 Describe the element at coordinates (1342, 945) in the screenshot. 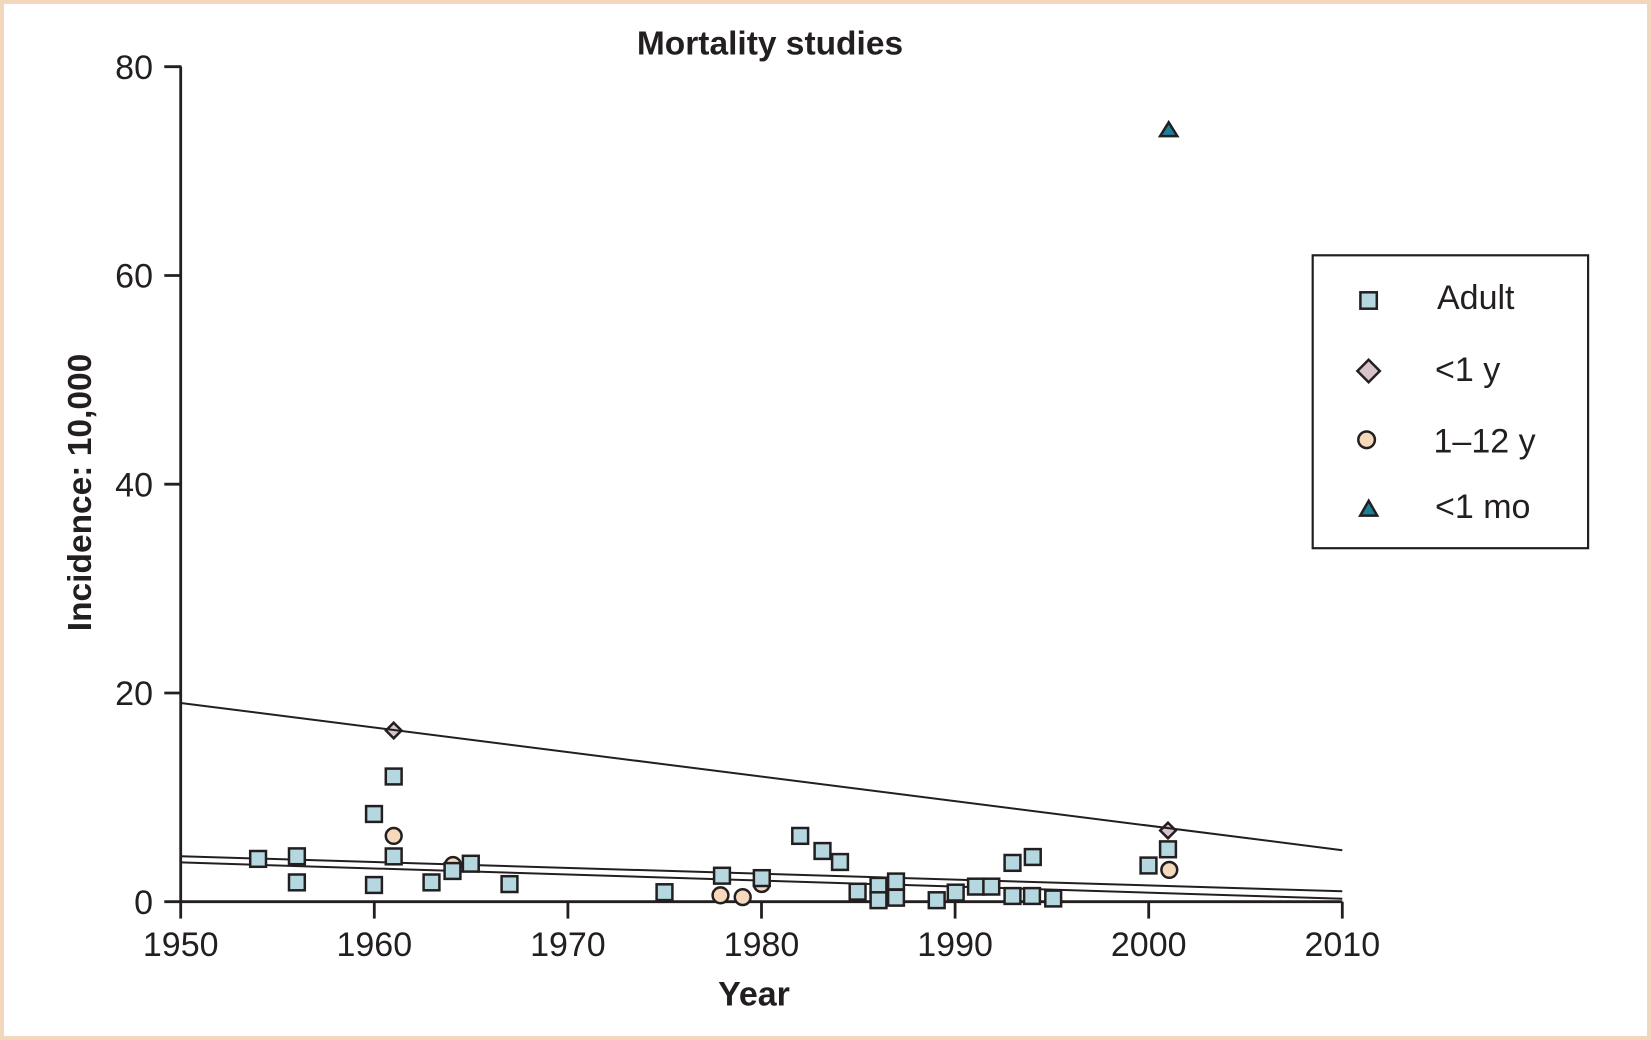

I see `svg-text: 2010` at that location.